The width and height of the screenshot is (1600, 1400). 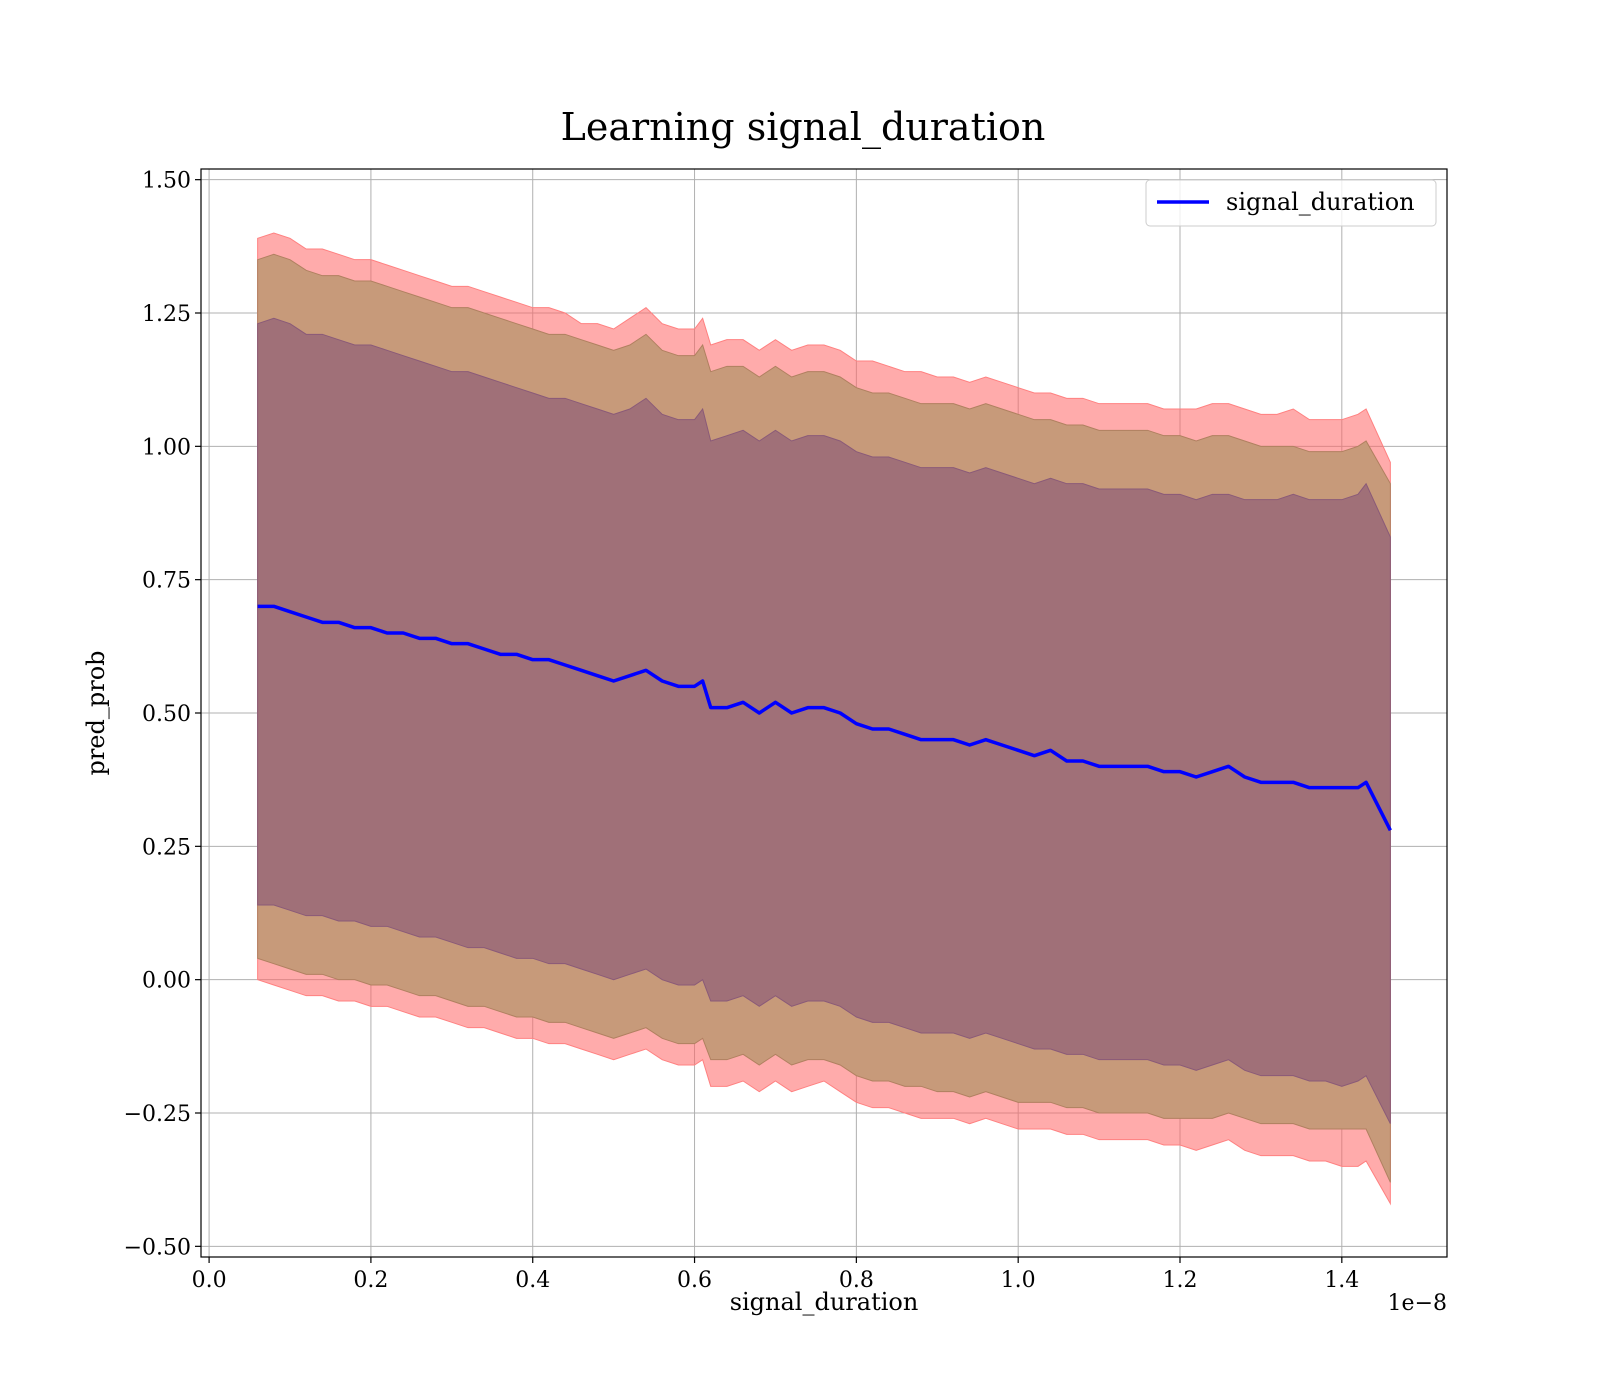 I want to click on series-line-signal-duration, so click(x=824, y=718).